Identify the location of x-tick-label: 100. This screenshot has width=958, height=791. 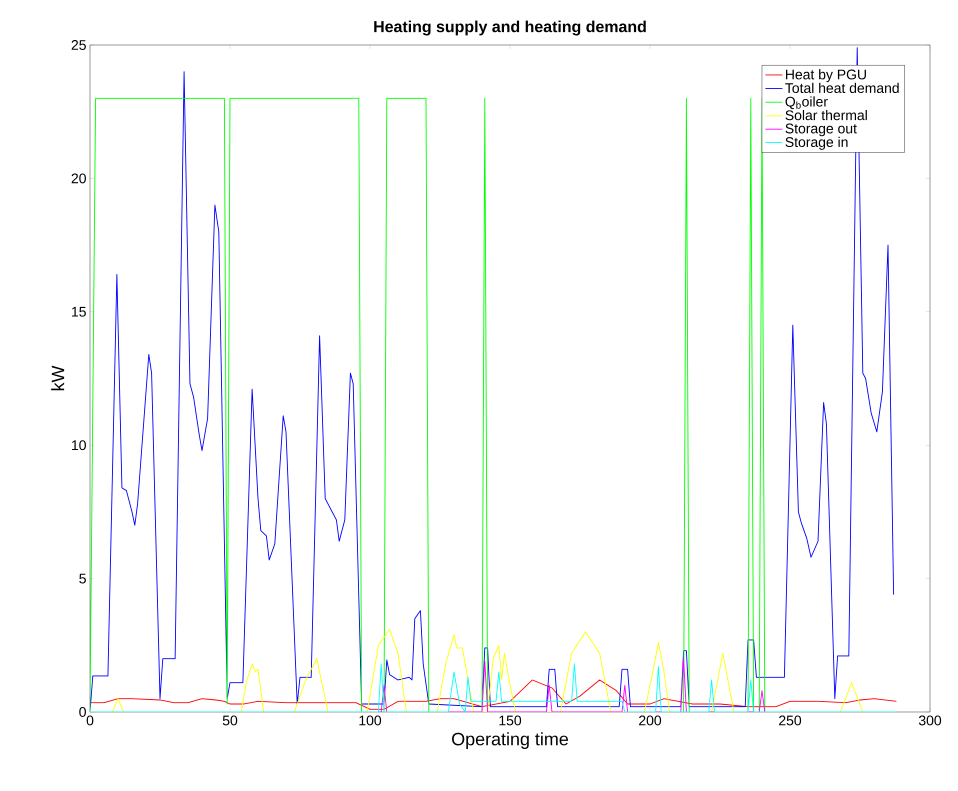
(370, 721).